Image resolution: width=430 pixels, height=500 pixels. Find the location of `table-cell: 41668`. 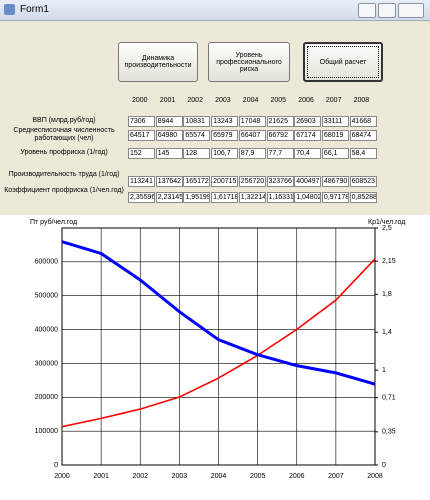

table-cell: 41668 is located at coordinates (363, 121).